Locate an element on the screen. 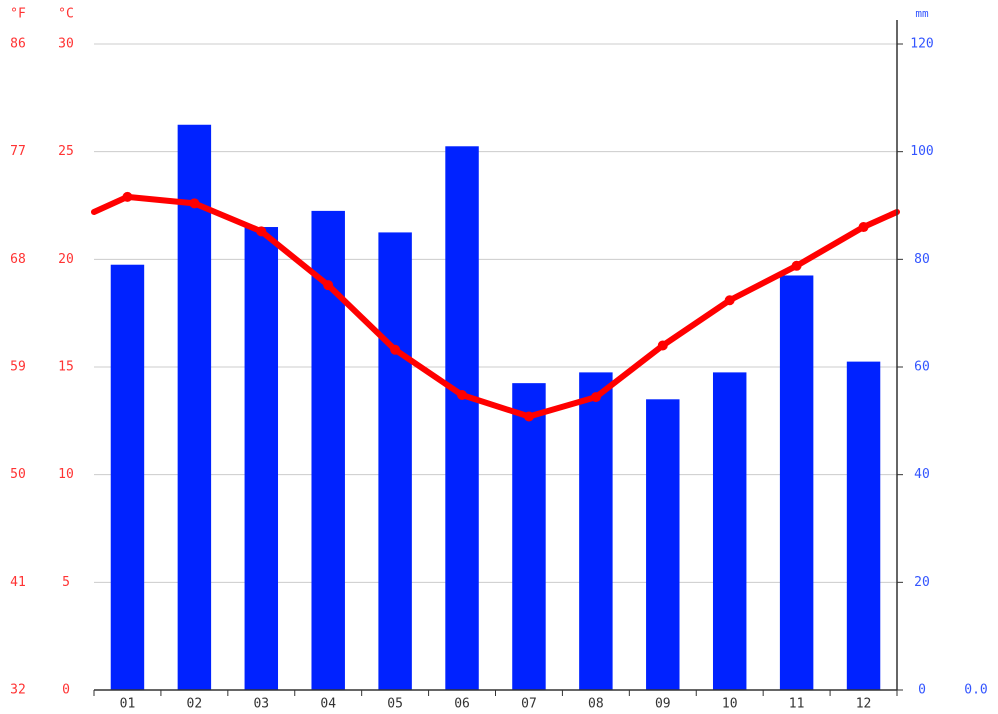  fahrenheit-tick-label: 86 is located at coordinates (18, 44).